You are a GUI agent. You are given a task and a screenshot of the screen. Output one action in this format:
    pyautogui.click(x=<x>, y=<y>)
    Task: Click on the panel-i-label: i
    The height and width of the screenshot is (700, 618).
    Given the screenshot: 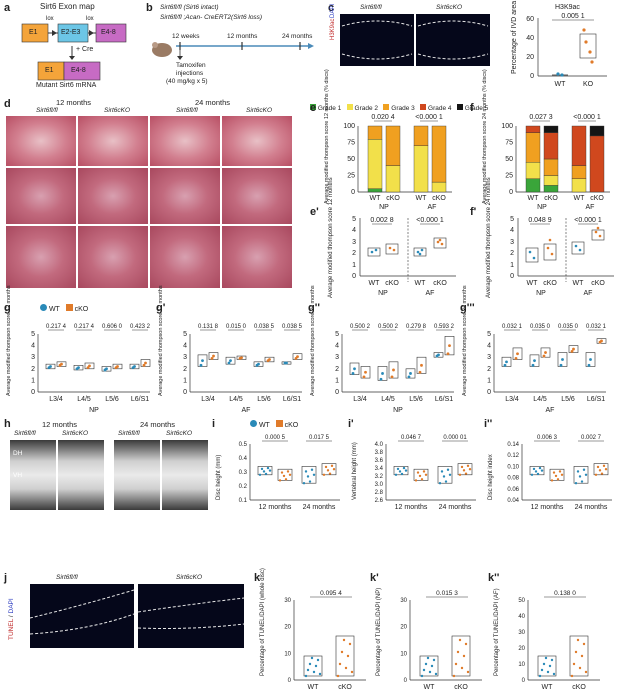 What is the action you would take?
    pyautogui.click(x=214, y=424)
    